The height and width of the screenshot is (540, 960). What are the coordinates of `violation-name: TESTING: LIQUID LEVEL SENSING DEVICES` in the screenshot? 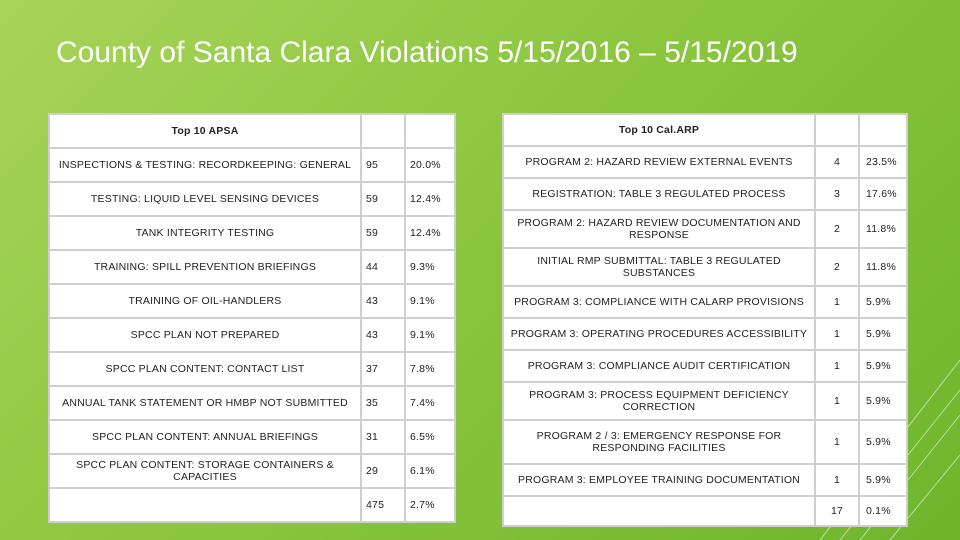 It's located at (205, 199).